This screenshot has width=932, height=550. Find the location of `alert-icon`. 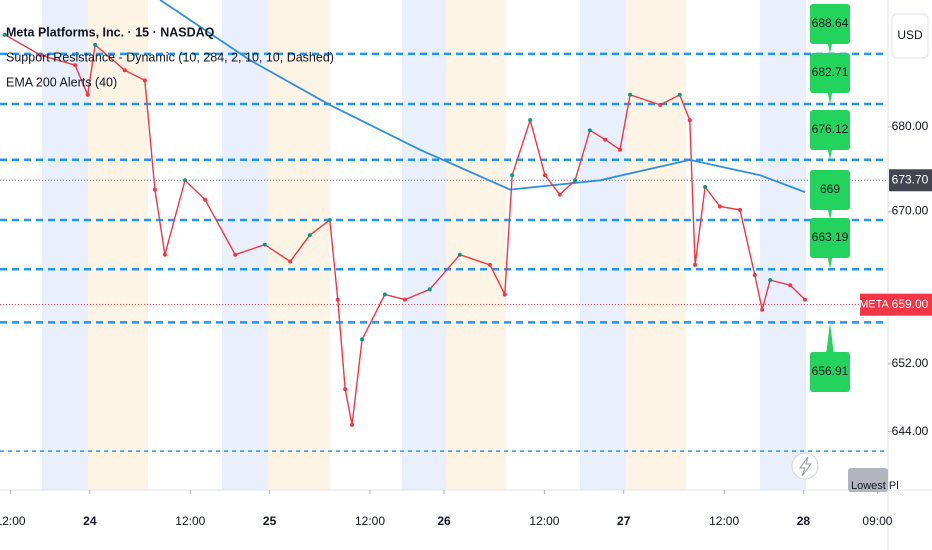

alert-icon is located at coordinates (805, 466).